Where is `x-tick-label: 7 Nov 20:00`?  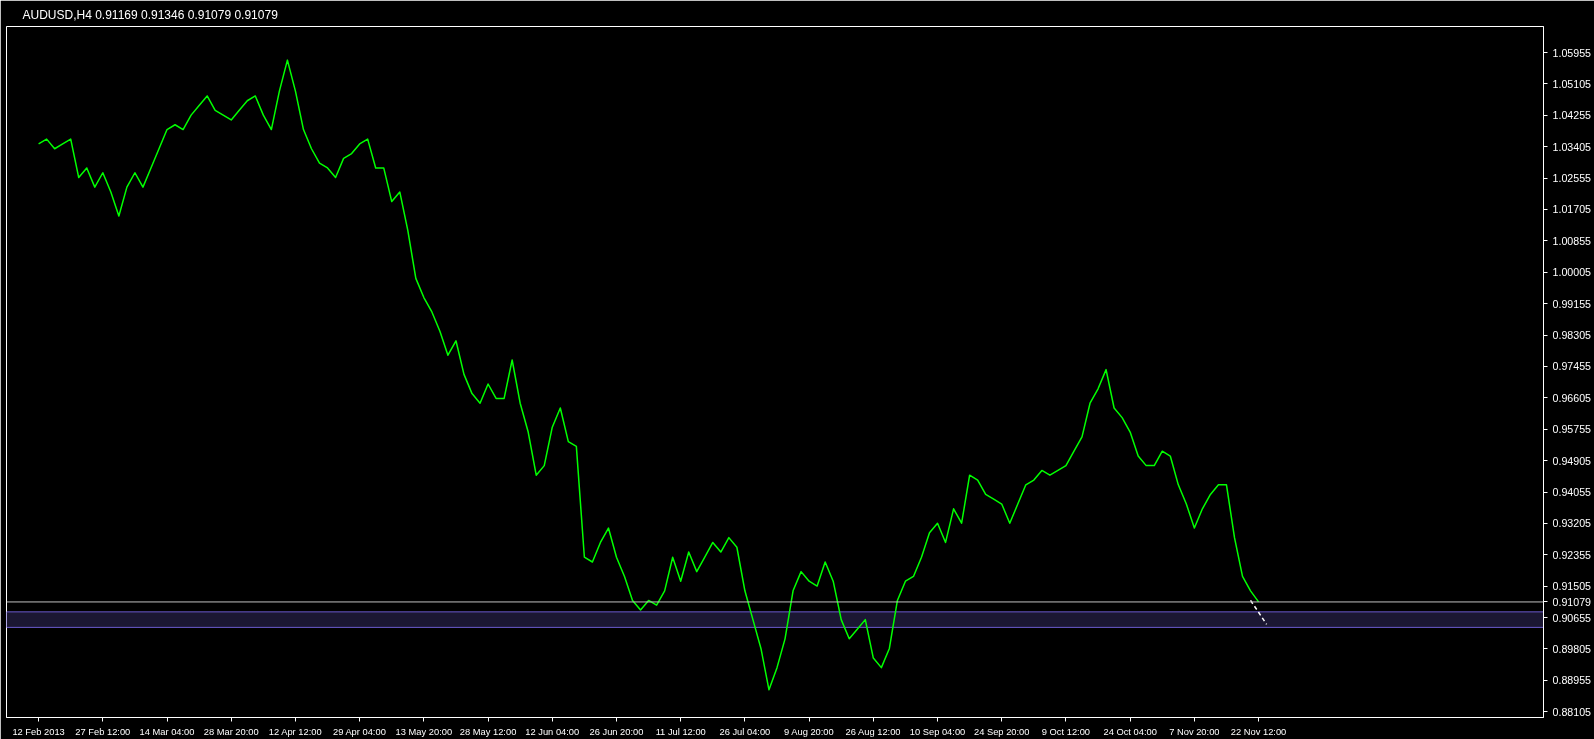 x-tick-label: 7 Nov 20:00 is located at coordinates (1194, 731).